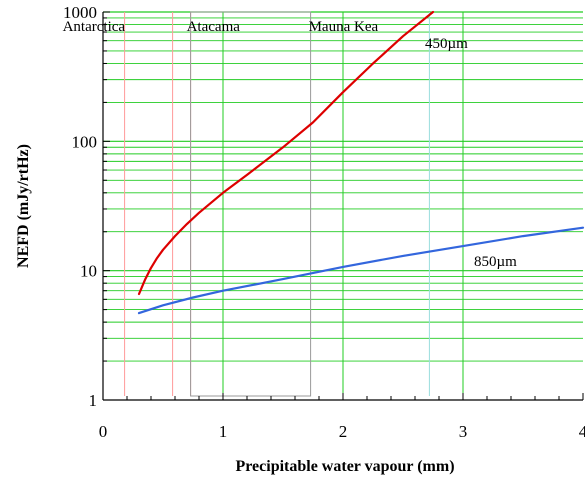 This screenshot has height=485, width=585. I want to click on series-label: 450µm, so click(446, 44).